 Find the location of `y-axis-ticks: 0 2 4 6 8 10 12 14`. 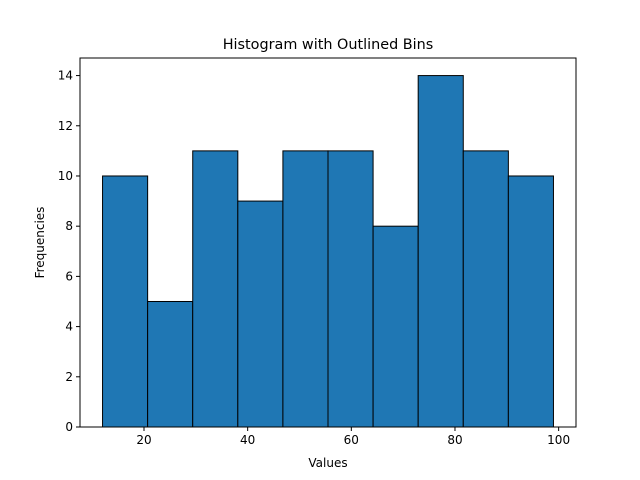

y-axis-ticks: 0 2 4 6 8 10 12 14 is located at coordinates (69, 251).